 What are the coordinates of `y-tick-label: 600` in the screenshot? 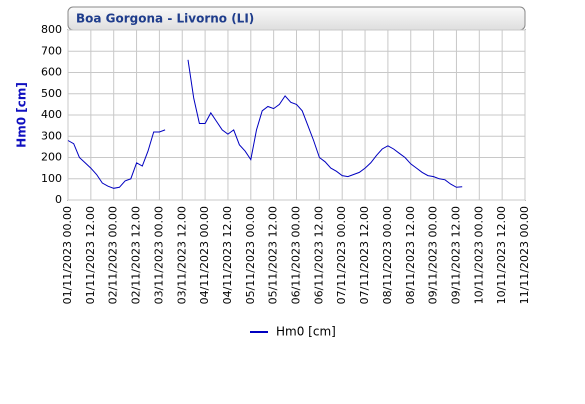 It's located at (51, 72).